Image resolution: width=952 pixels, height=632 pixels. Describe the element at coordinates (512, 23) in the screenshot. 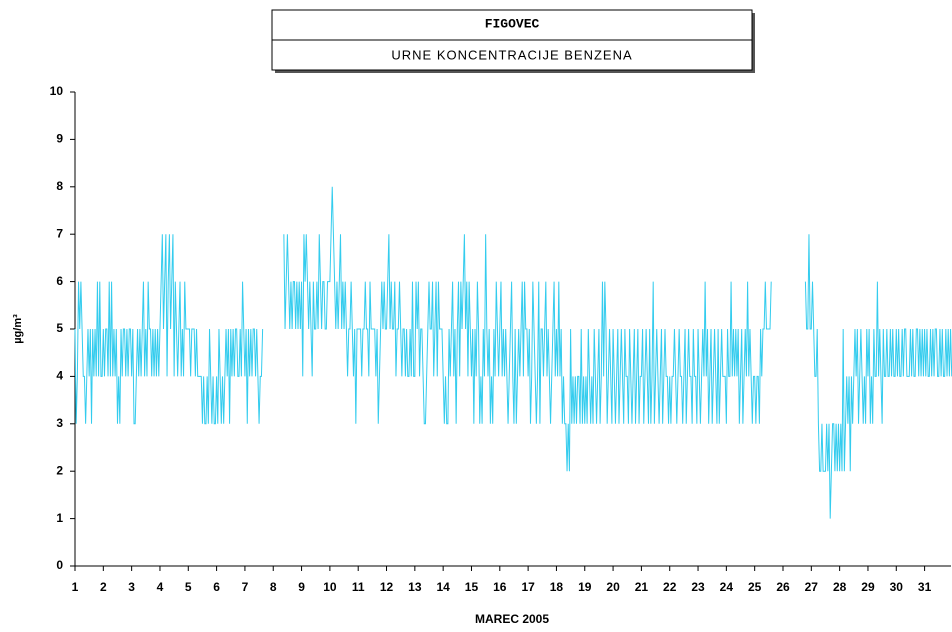

I see `chart-title: FIGOVEC` at that location.